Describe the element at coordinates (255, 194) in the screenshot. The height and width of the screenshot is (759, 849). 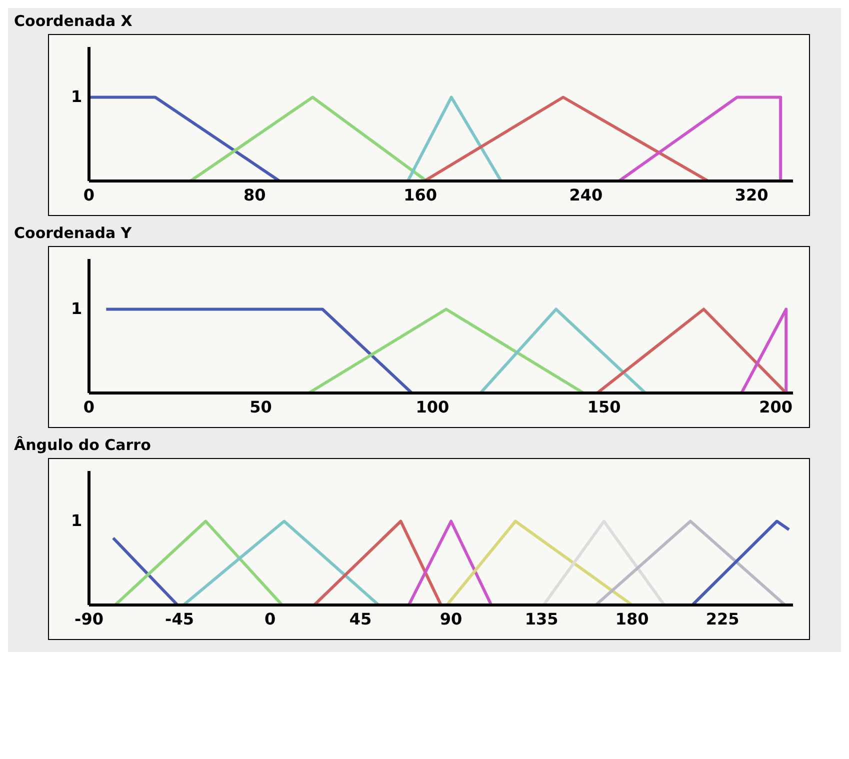
I see `x-tick-label: 80` at that location.